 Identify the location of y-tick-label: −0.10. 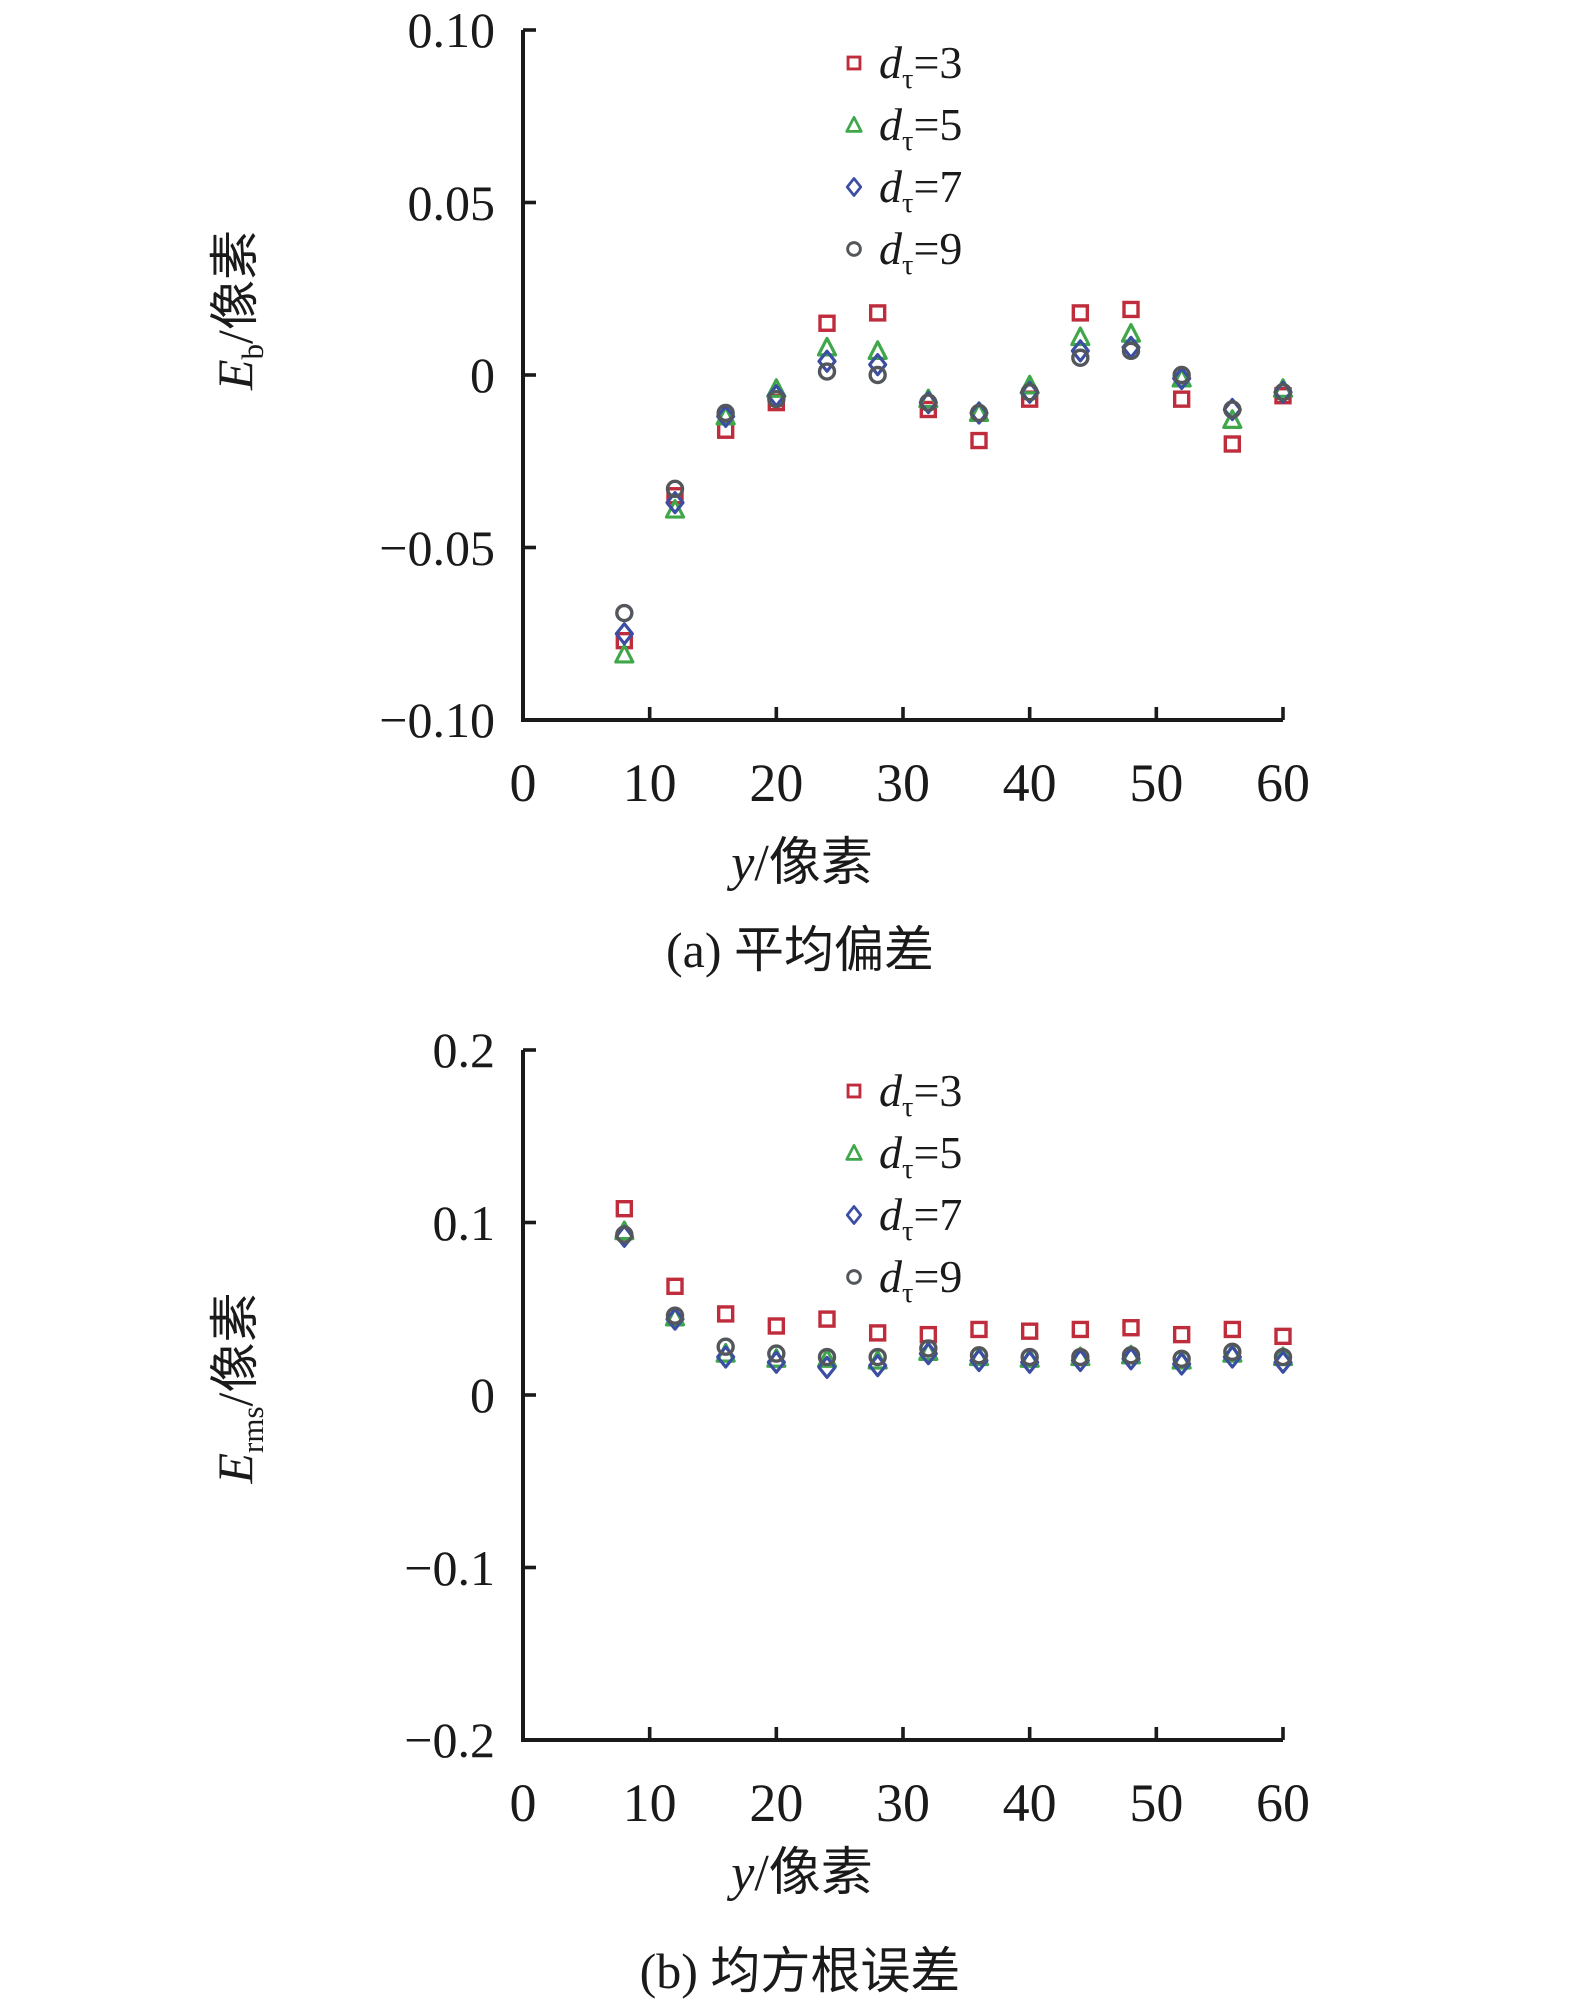
(437, 720).